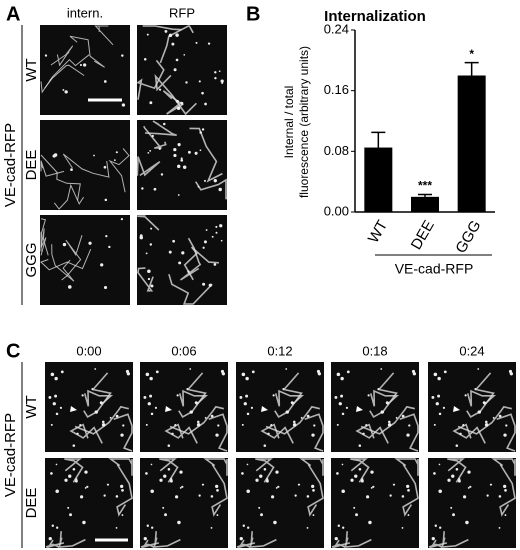  Describe the element at coordinates (375, 16) in the screenshot. I see `chart-title: Internalization` at that location.